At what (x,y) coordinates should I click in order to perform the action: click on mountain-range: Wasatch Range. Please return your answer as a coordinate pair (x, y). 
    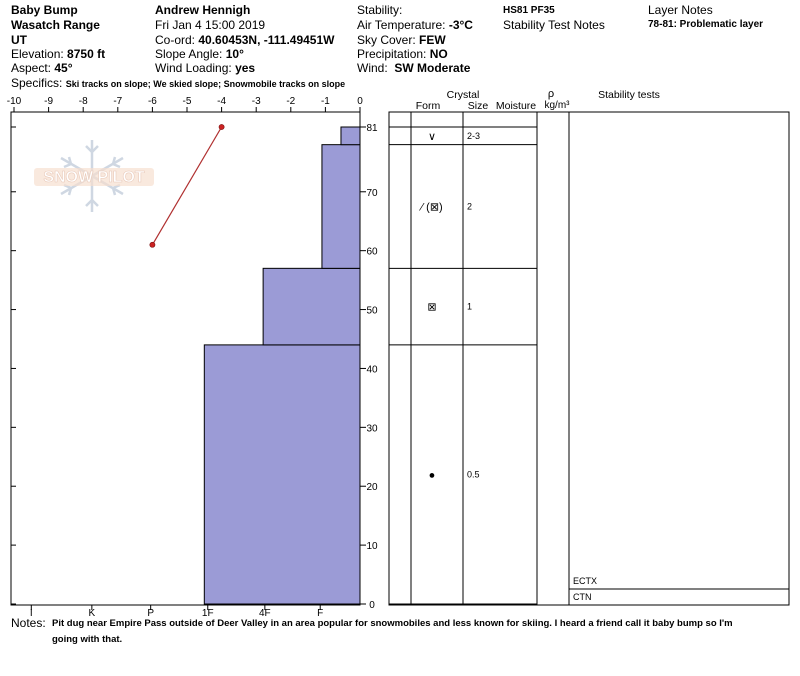
    Looking at the image, I should click on (55, 25).